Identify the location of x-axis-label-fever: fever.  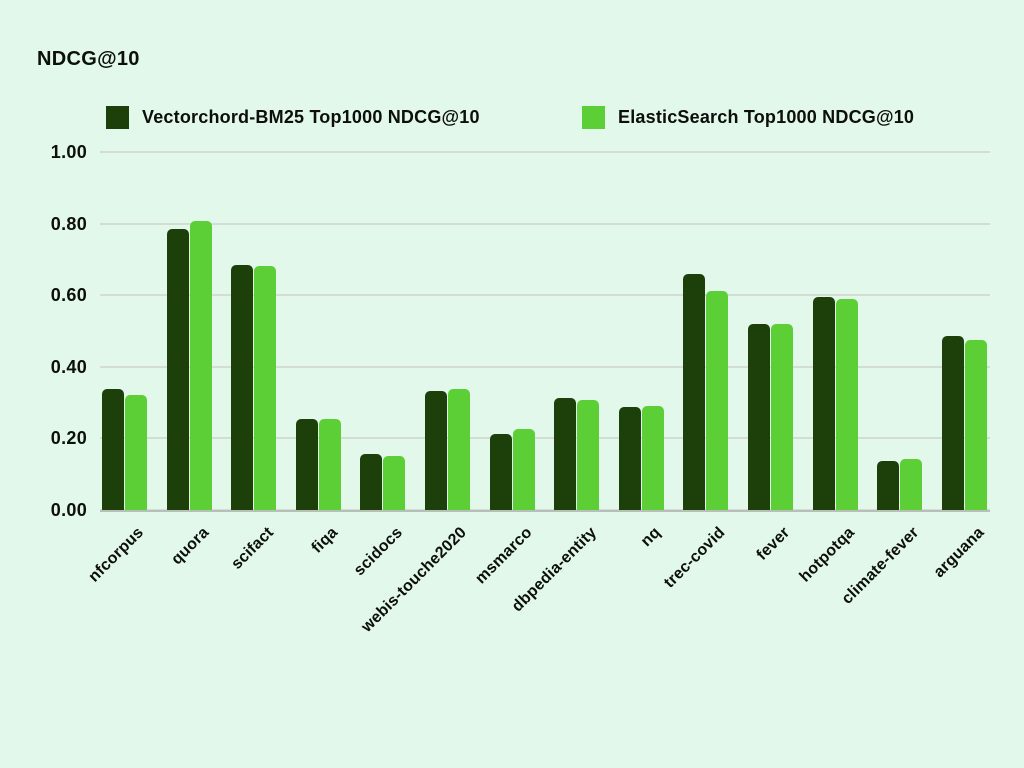
(773, 544).